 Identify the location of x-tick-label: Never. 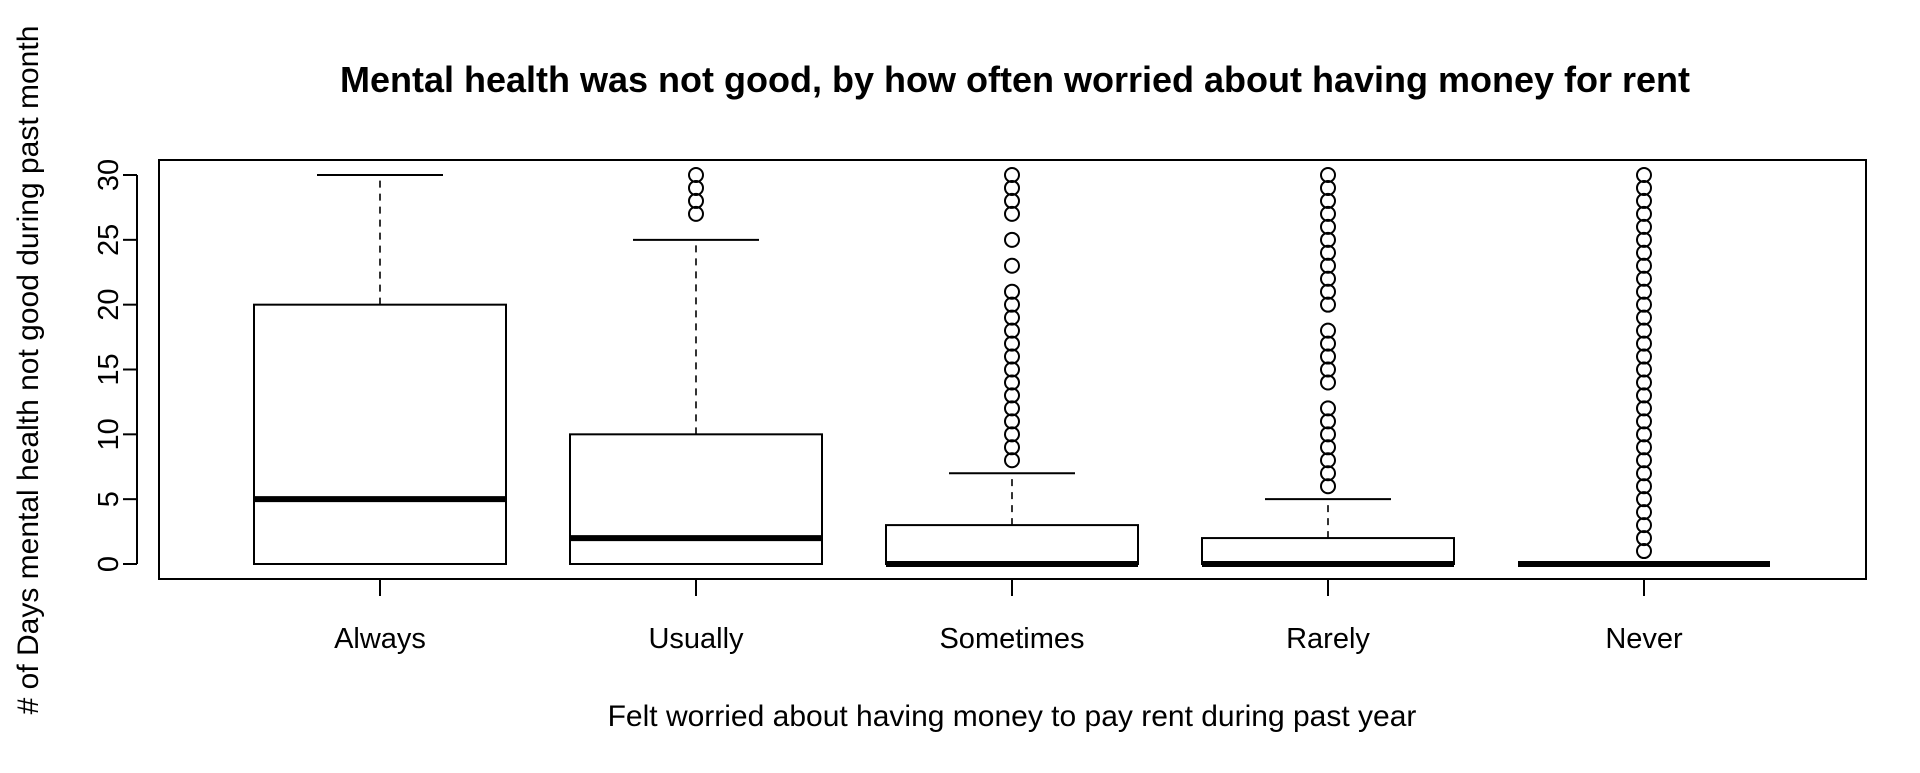
(1644, 639).